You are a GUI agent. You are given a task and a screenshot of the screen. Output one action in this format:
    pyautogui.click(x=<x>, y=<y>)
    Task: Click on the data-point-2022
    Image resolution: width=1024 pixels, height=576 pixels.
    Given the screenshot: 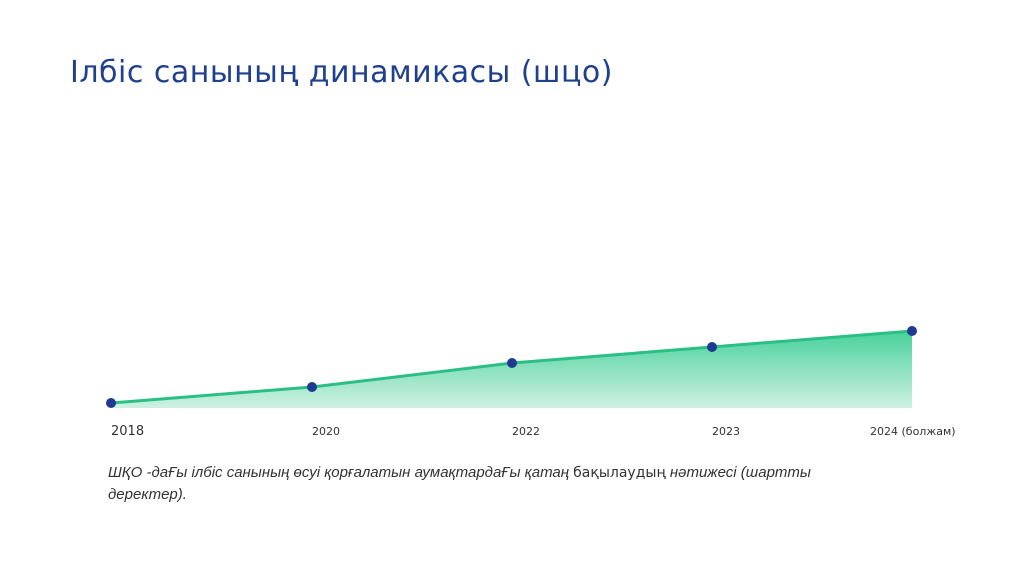 What is the action you would take?
    pyautogui.click(x=512, y=363)
    